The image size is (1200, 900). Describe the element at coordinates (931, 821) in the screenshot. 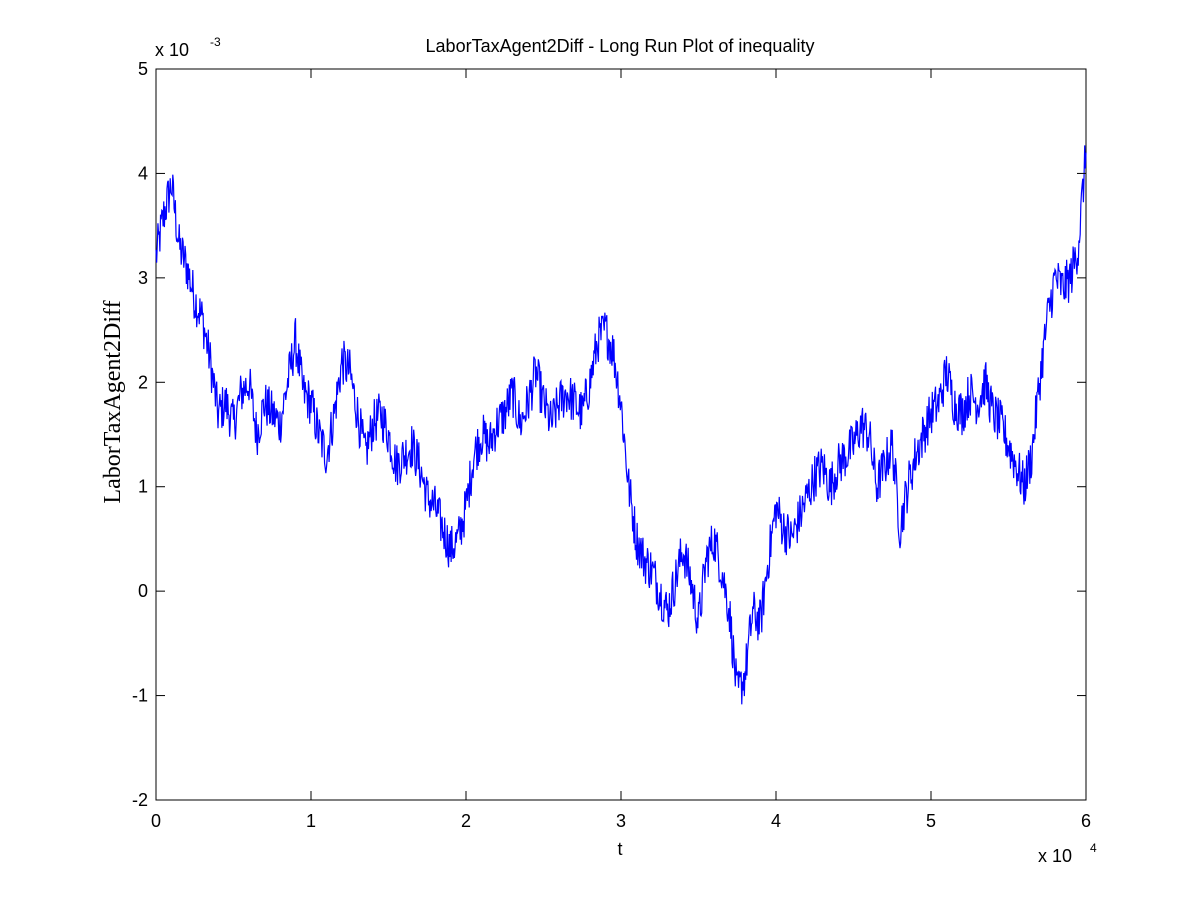

I see `x-tick-label: 5` at that location.